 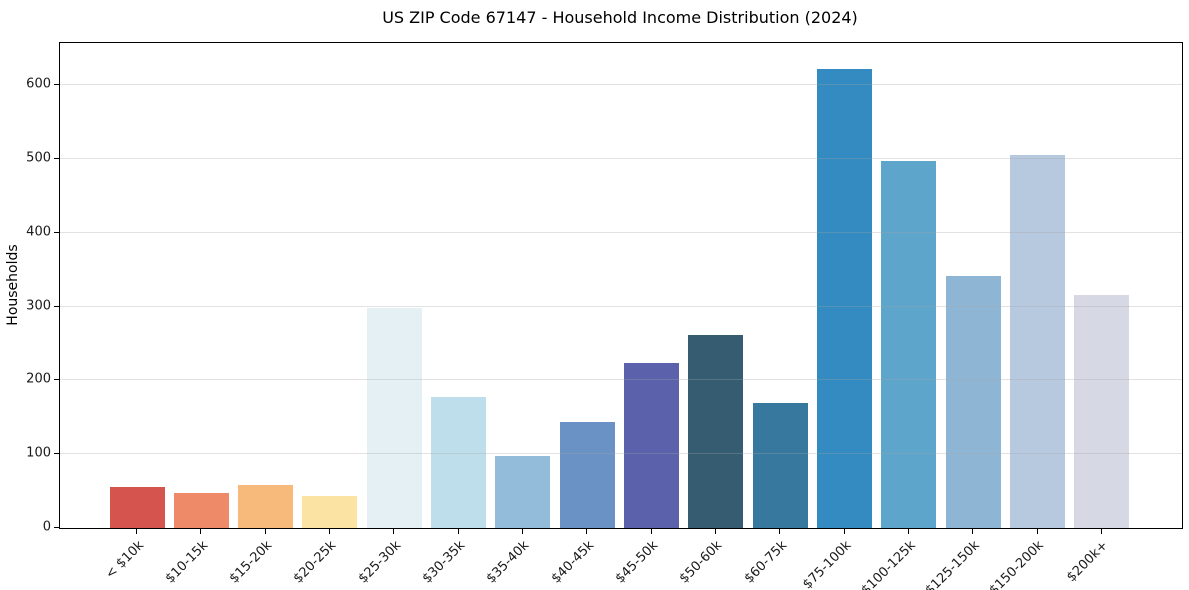 What do you see at coordinates (201, 531) in the screenshot?
I see `x-tick-mark-$10-15k` at bounding box center [201, 531].